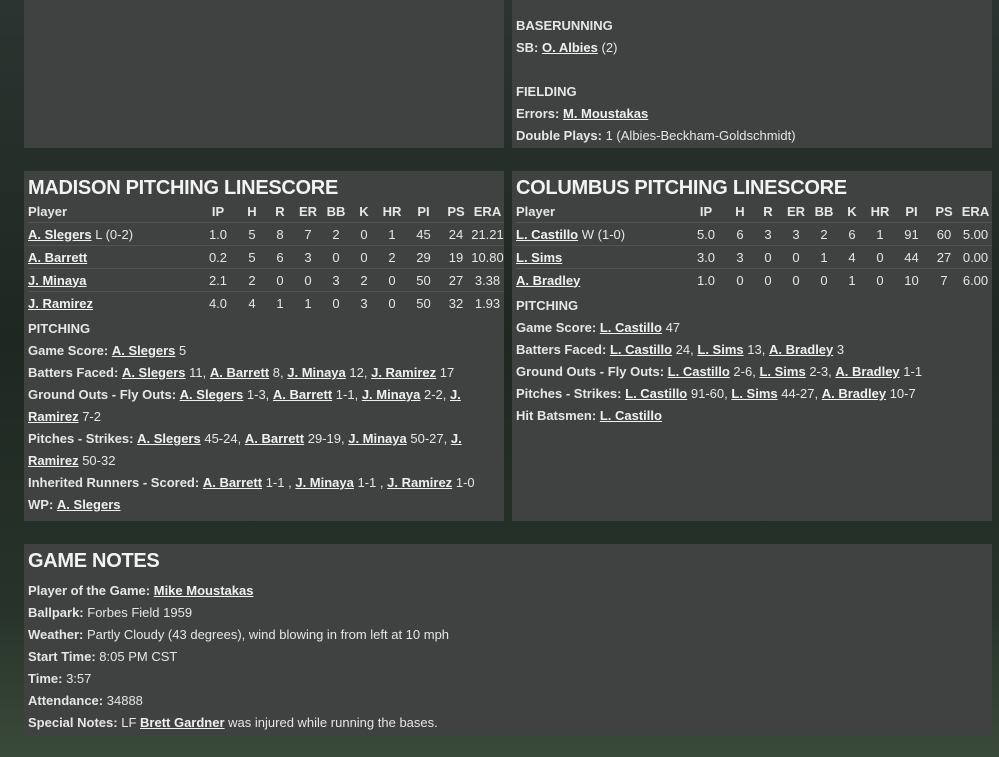 The image size is (999, 757). What do you see at coordinates (824, 211) in the screenshot?
I see `column-header: BB` at bounding box center [824, 211].